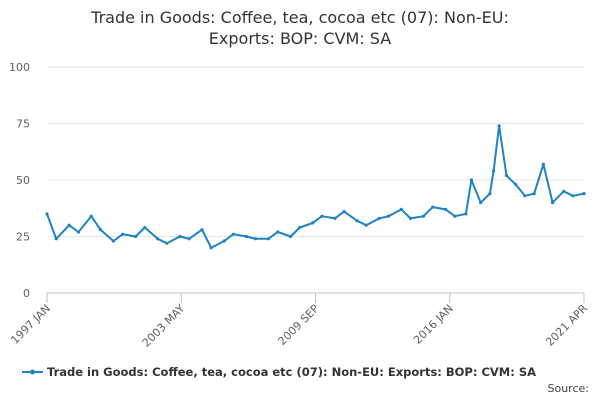 This screenshot has width=600, height=400. What do you see at coordinates (19, 67) in the screenshot?
I see `y-tick-label: 100` at bounding box center [19, 67].